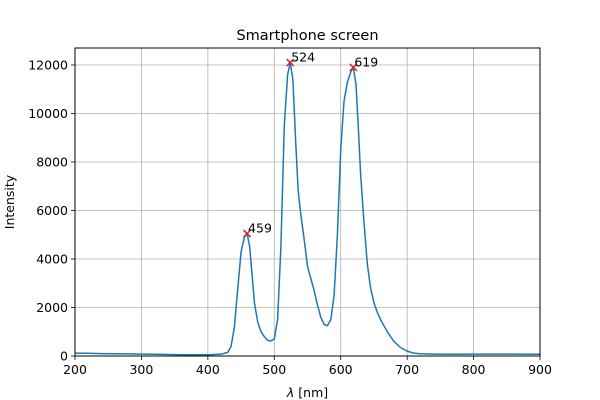 The height and width of the screenshot is (400, 600). I want to click on x-tick-label: 400, so click(208, 369).